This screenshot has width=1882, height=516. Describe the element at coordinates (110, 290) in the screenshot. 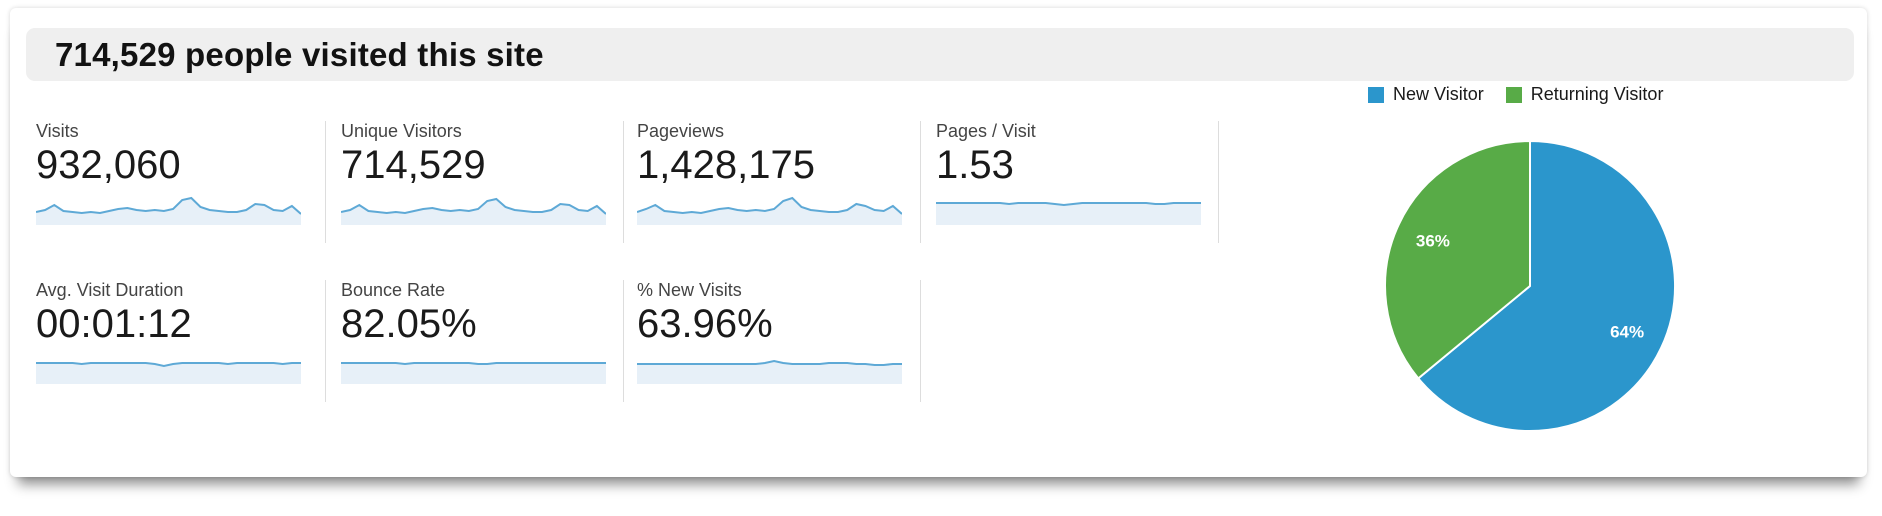

I see `metric-label: Avg. Visit Duration` at that location.